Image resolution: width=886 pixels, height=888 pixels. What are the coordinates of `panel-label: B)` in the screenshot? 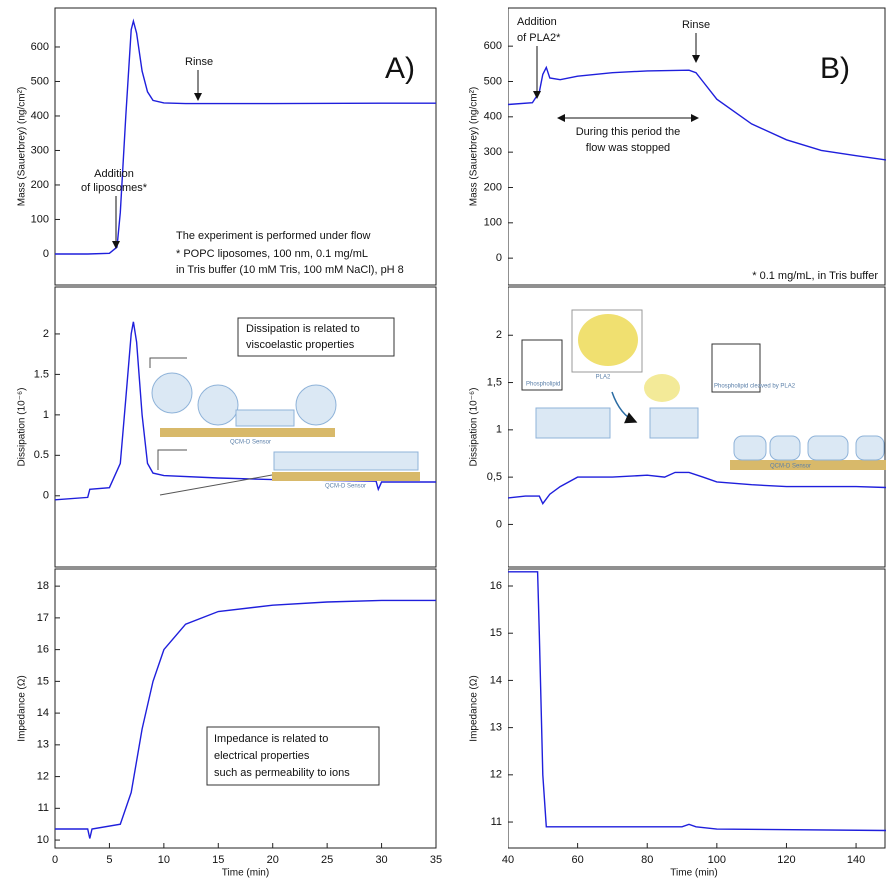 It's located at (835, 68).